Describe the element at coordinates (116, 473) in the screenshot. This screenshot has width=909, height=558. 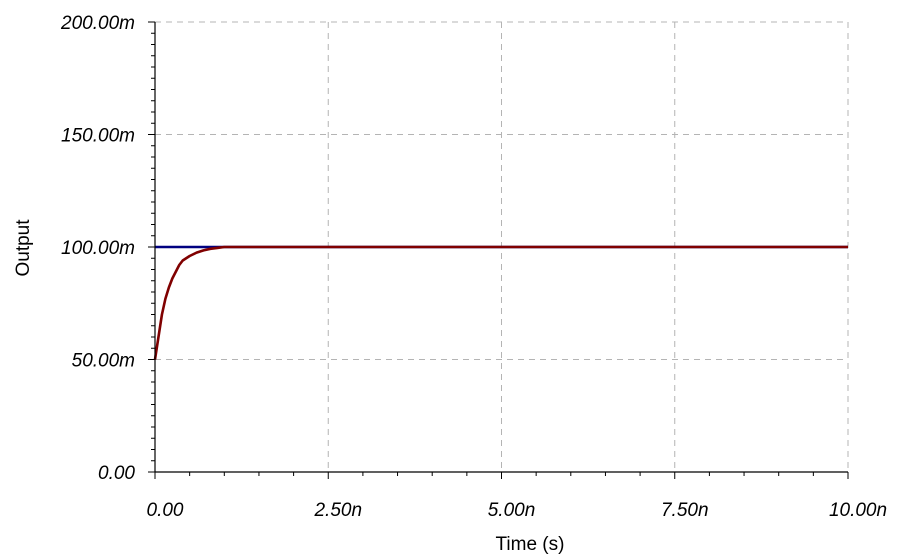
I see `y-tick-label: 0.00` at that location.